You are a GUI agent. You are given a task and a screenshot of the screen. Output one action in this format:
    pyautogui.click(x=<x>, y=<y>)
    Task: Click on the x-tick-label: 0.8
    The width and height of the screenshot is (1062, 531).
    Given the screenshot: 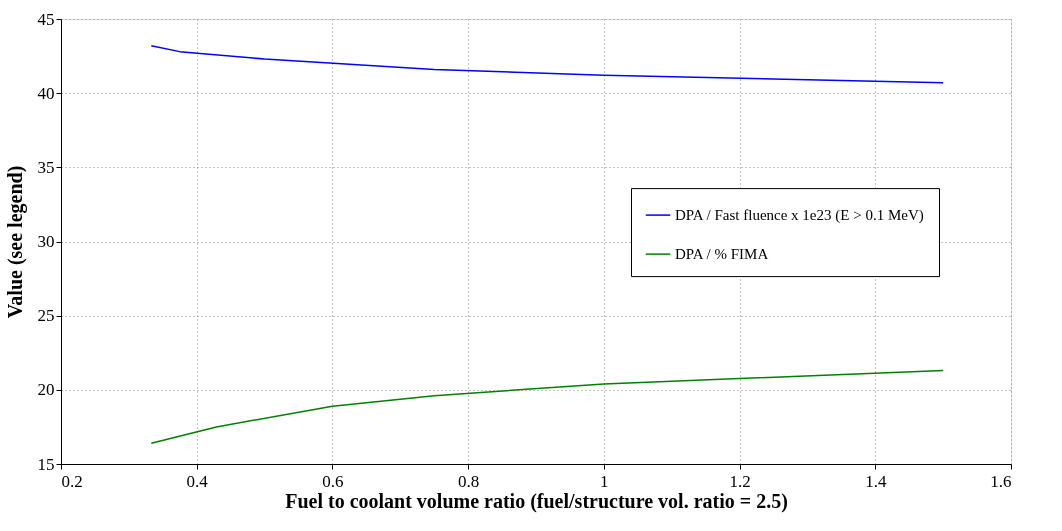 What is the action you would take?
    pyautogui.click(x=469, y=481)
    